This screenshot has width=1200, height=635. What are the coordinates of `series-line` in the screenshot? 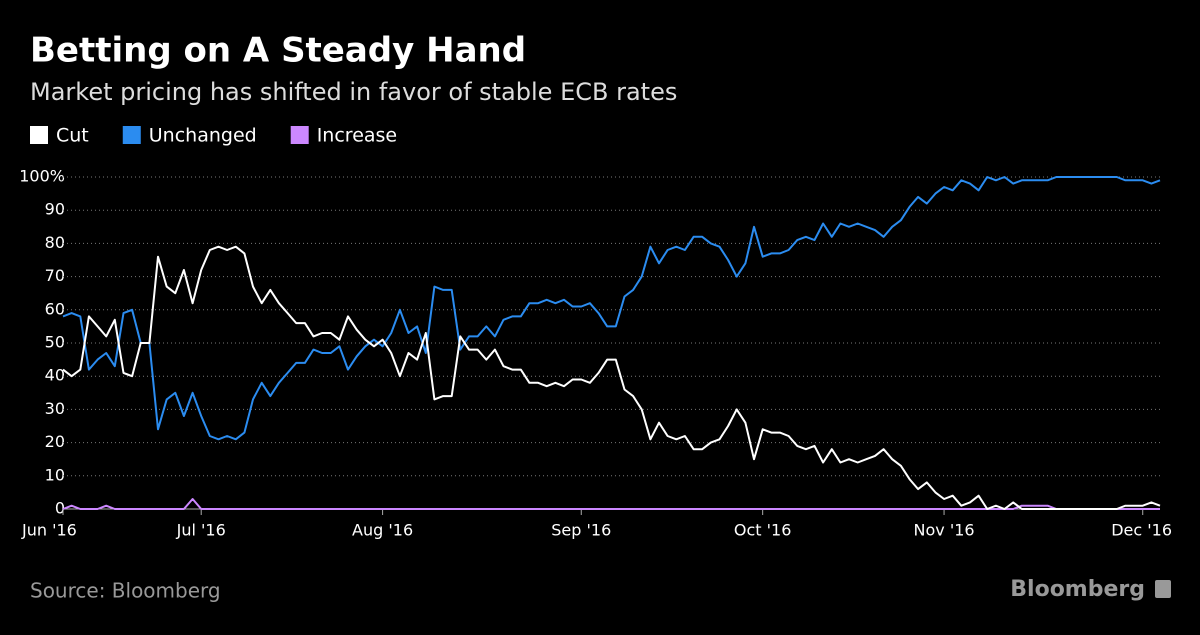 It's located at (611, 504).